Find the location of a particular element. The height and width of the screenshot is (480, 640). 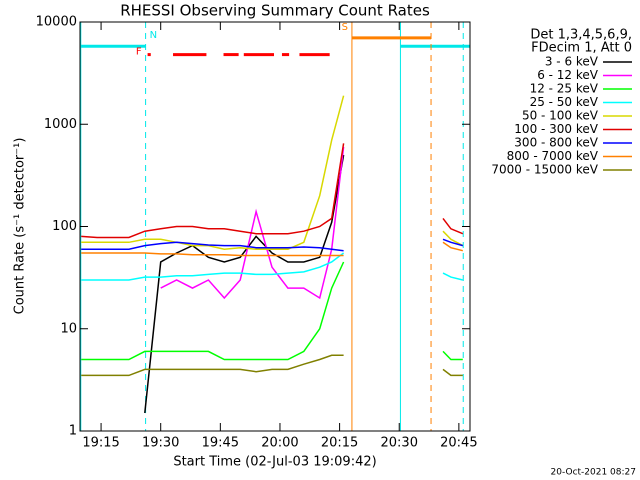

legend-label: 3 - 6 keV is located at coordinates (572, 62).